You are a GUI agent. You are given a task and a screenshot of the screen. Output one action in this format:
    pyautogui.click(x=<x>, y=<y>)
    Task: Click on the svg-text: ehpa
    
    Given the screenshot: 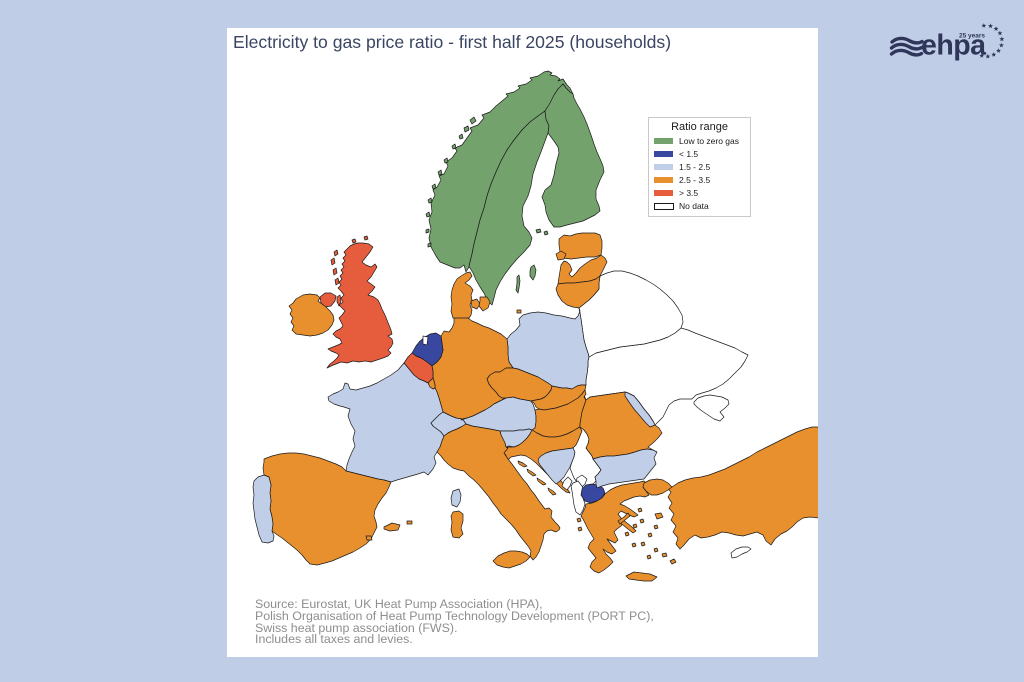 What is the action you would take?
    pyautogui.click(x=954, y=46)
    